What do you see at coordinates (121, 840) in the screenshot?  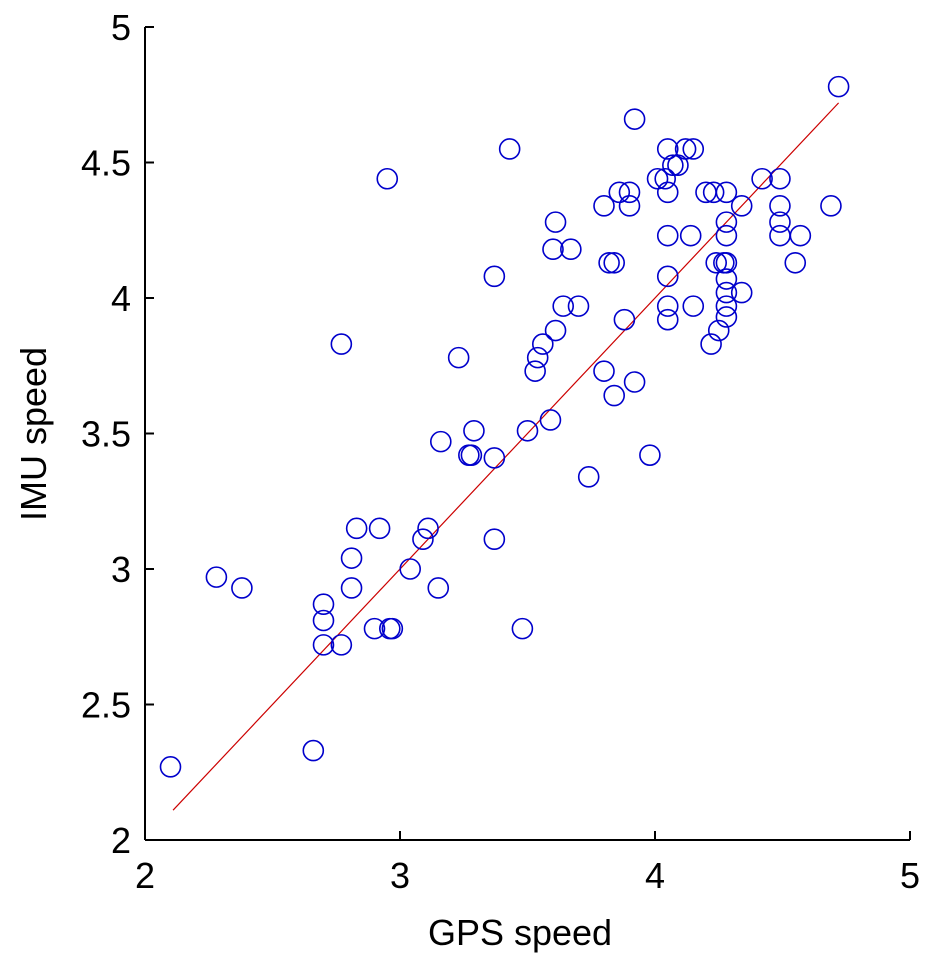 I see `y-tick-label: 2` at bounding box center [121, 840].